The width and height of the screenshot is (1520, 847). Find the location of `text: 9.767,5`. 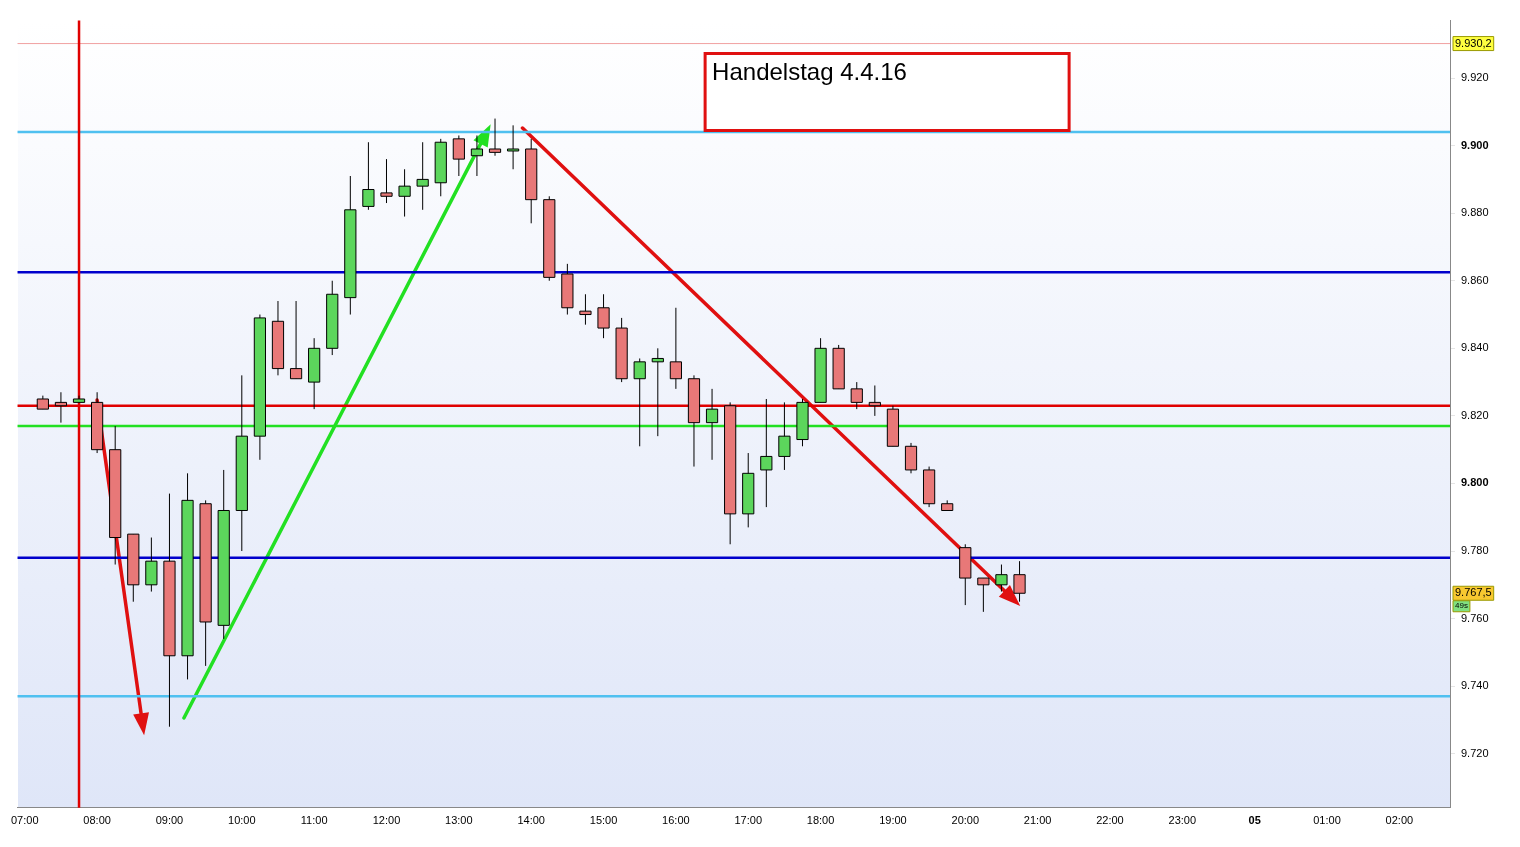

text: 9.767,5 is located at coordinates (1473, 592).